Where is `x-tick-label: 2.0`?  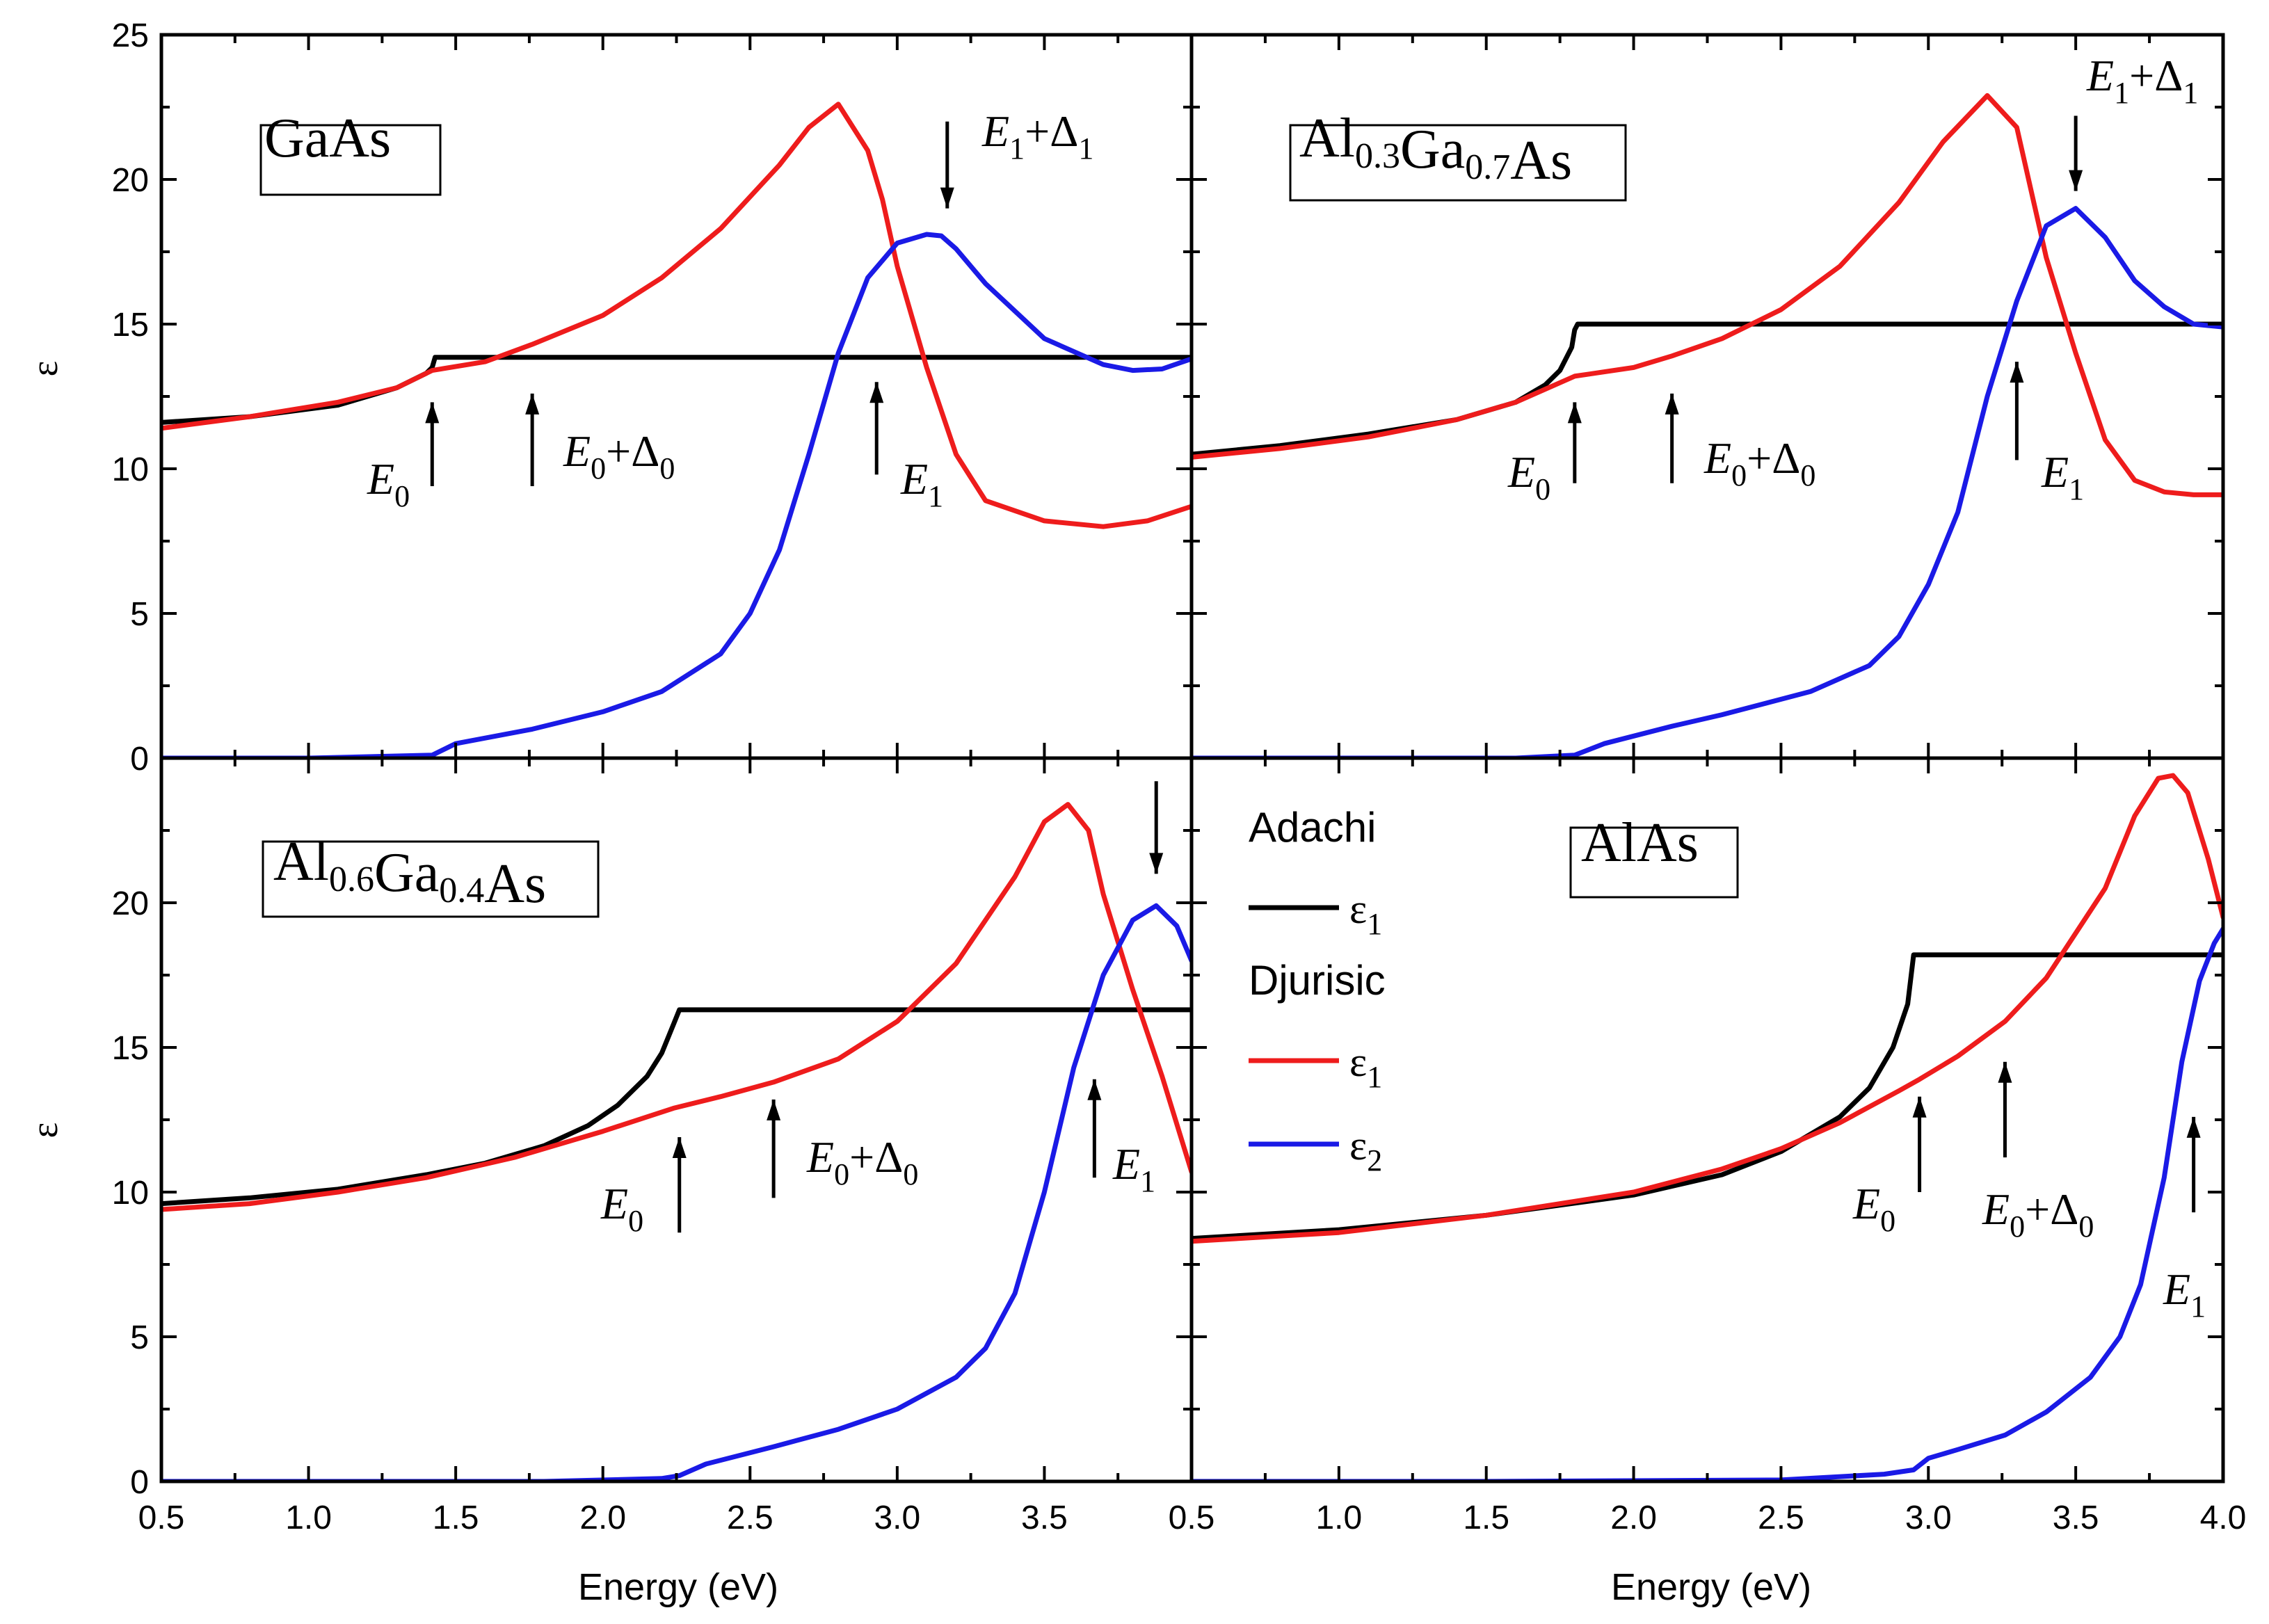
x-tick-label: 2.0 is located at coordinates (1634, 1518).